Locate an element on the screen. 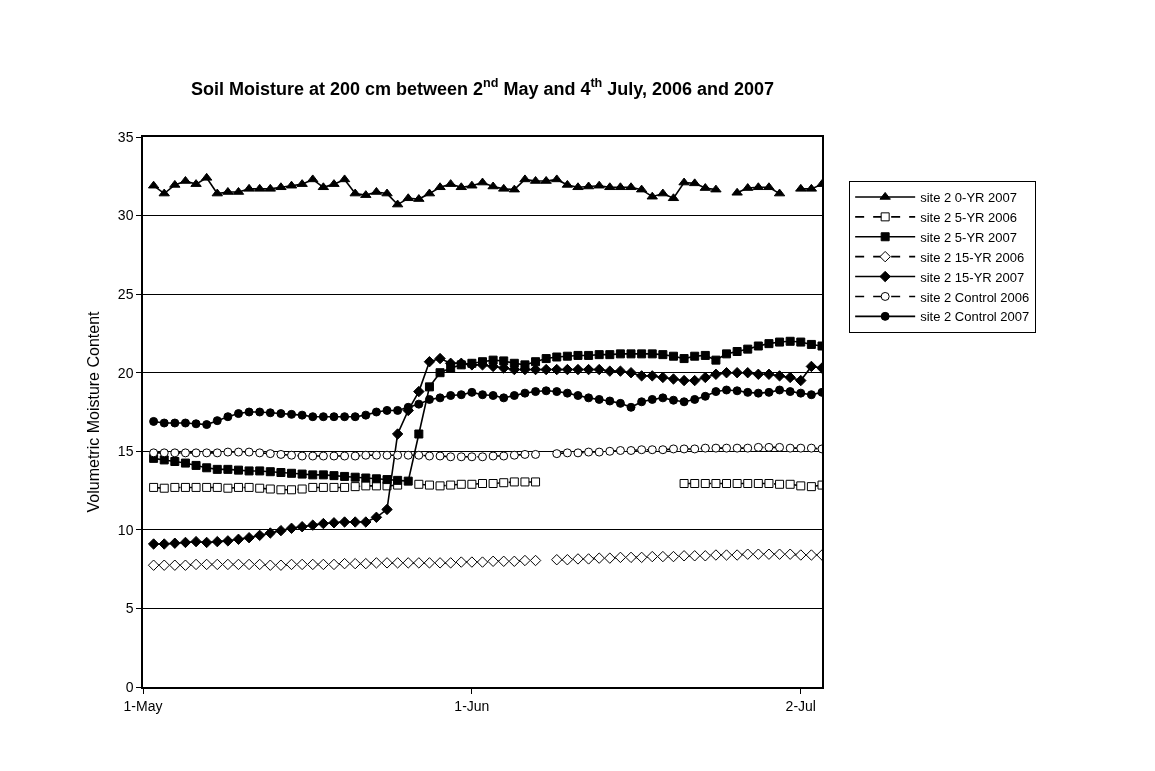 This screenshot has width=1155, height=771. legend-label: site 2 Control 2006 is located at coordinates (975, 297).